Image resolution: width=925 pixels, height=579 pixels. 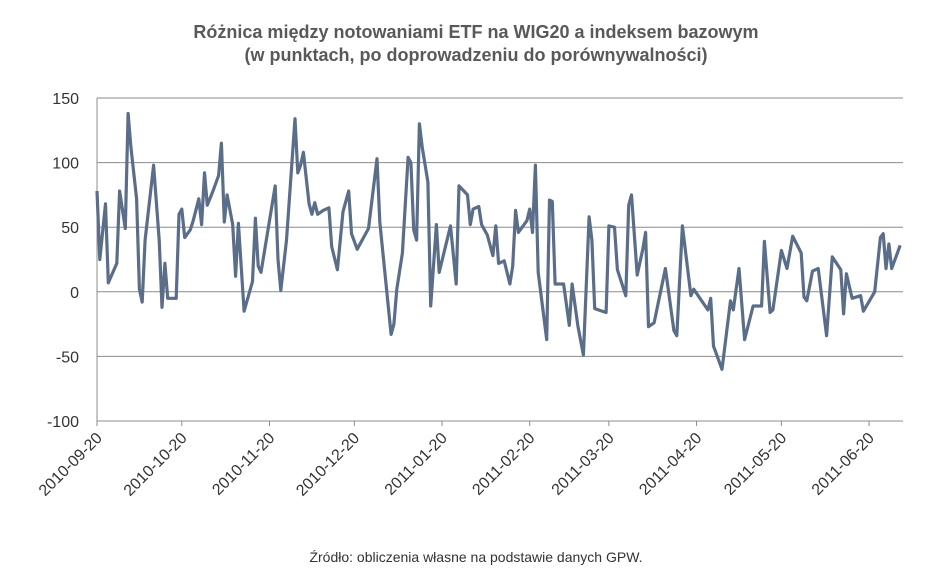 I want to click on x-tick-label: 2011-05-20, so click(x=755, y=464).